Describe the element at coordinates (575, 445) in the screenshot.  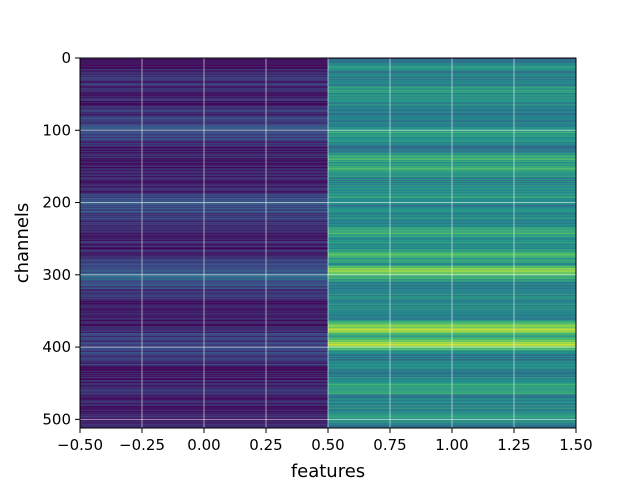
I see `x-tick-label: 1.50` at that location.